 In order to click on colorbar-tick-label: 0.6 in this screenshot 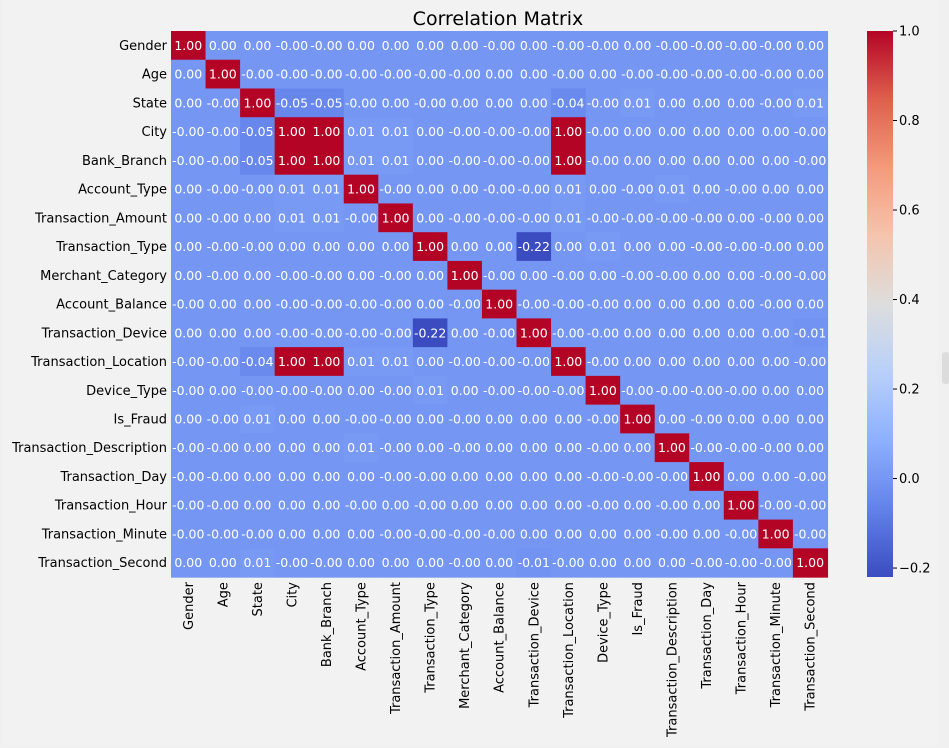, I will do `click(909, 211)`.